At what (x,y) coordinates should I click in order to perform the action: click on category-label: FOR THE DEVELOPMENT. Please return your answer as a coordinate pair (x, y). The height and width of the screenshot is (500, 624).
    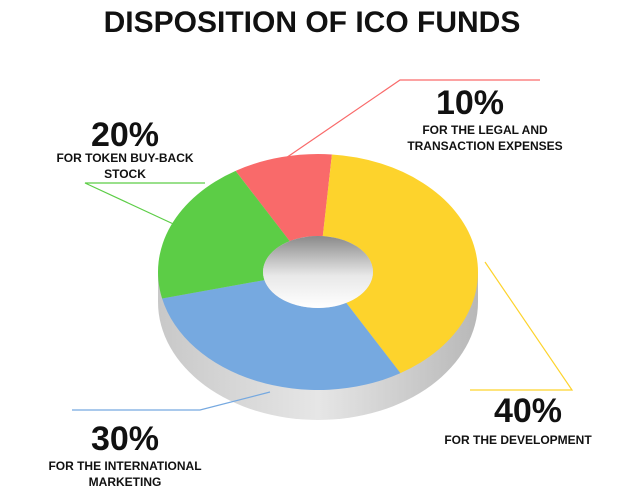
    Looking at the image, I should click on (518, 440).